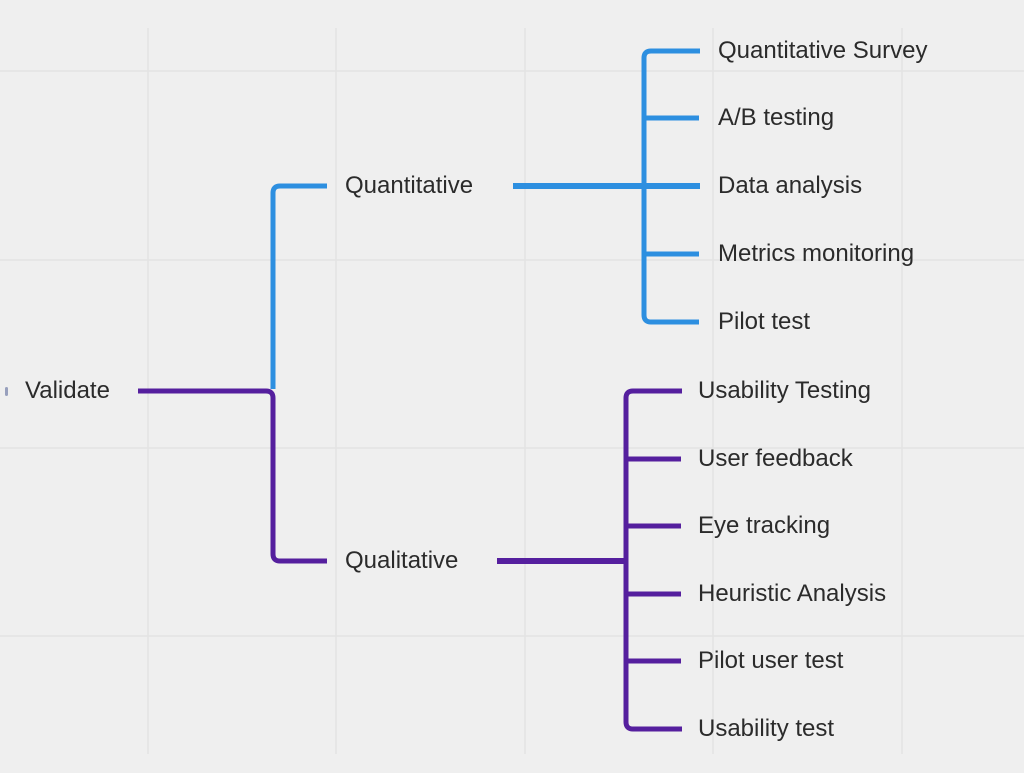  I want to click on leaf-node-ab-testing: A/B testing, so click(776, 117).